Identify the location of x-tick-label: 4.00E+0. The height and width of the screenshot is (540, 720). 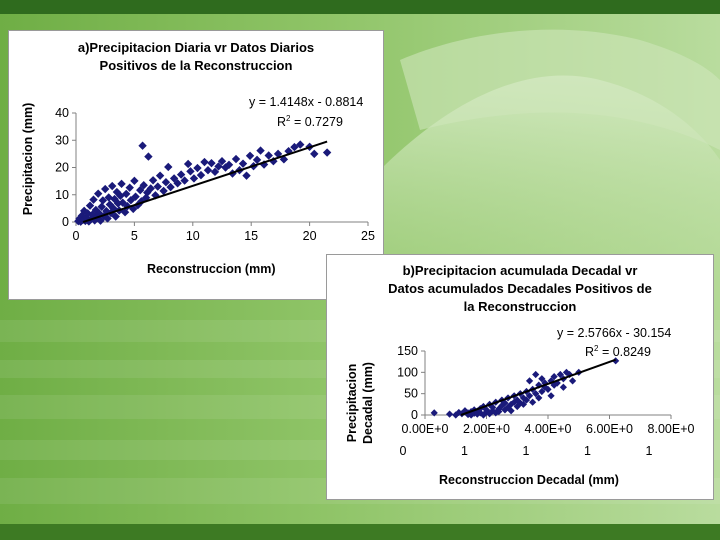
(548, 429).